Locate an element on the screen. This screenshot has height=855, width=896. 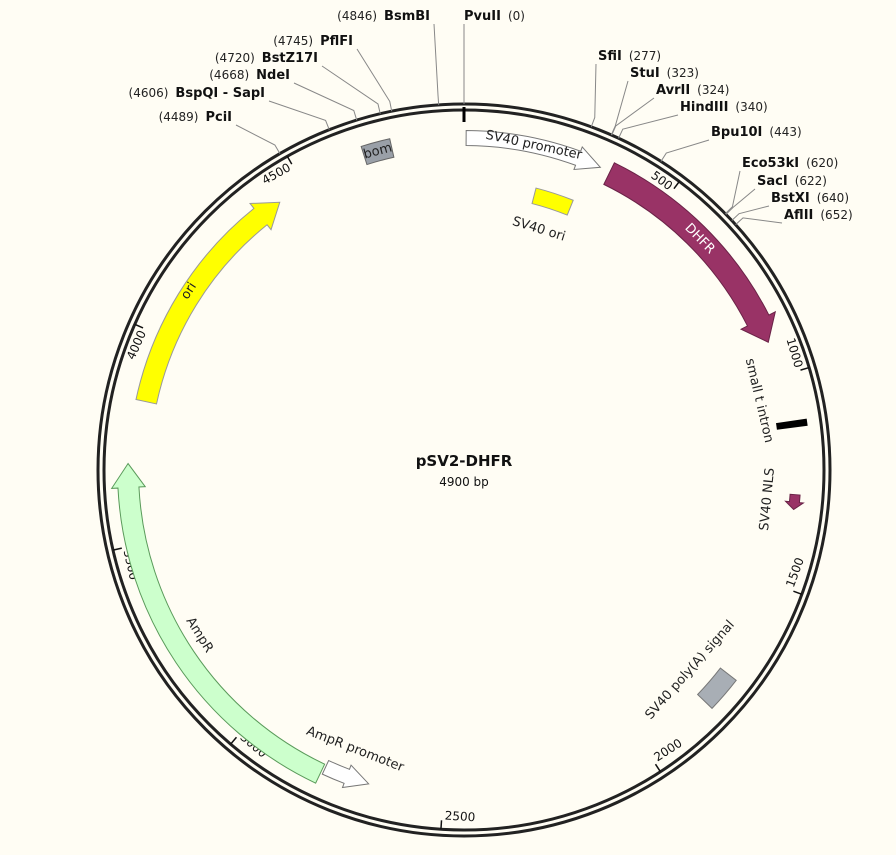
site-label: BstXI (640) is located at coordinates (810, 198).